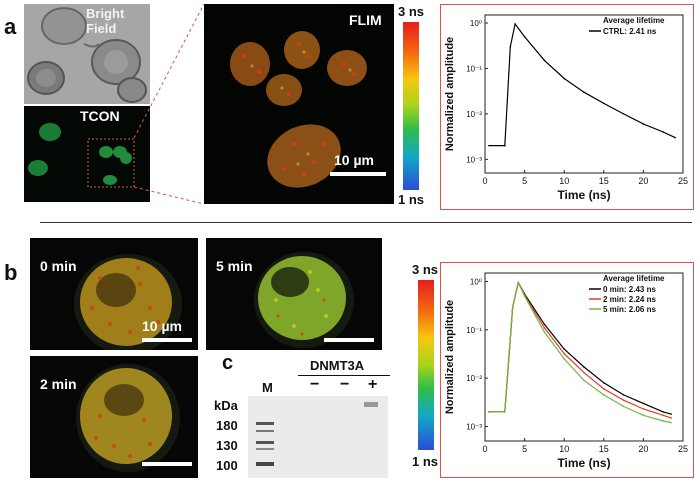  Describe the element at coordinates (411, 106) in the screenshot. I see `colorbar-a` at that location.